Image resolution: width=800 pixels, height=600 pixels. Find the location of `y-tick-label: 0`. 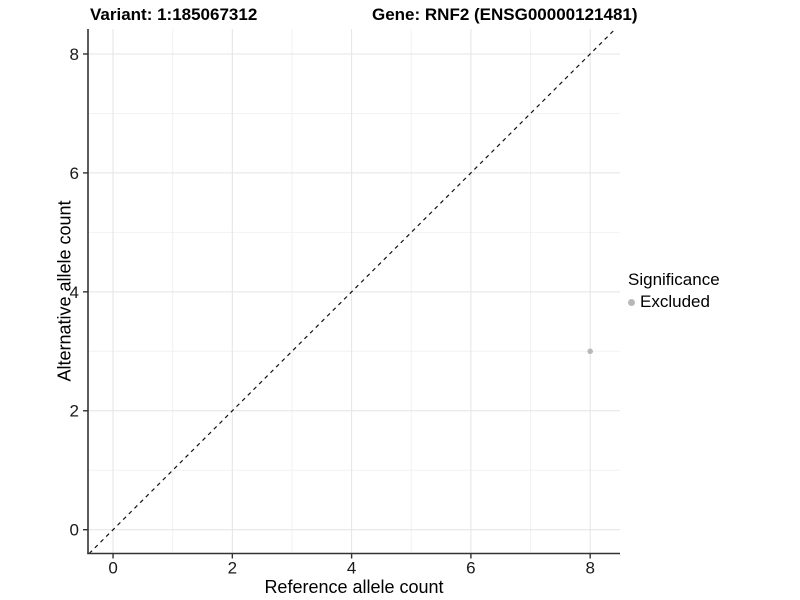

y-tick-label: 0 is located at coordinates (74, 530).